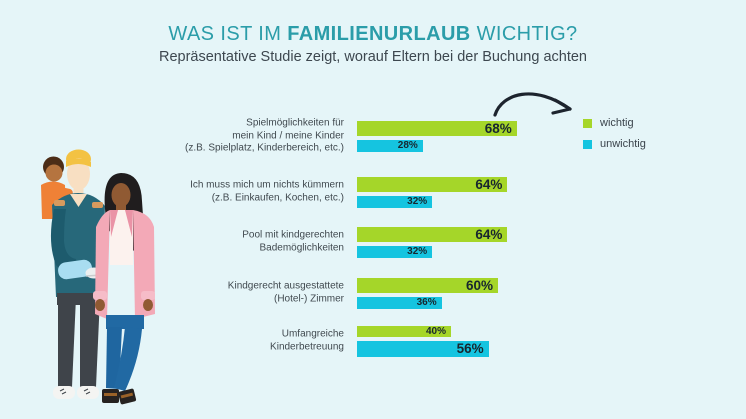 The width and height of the screenshot is (746, 419). I want to click on legend-item-unwichtig: unwichtig, so click(614, 144).